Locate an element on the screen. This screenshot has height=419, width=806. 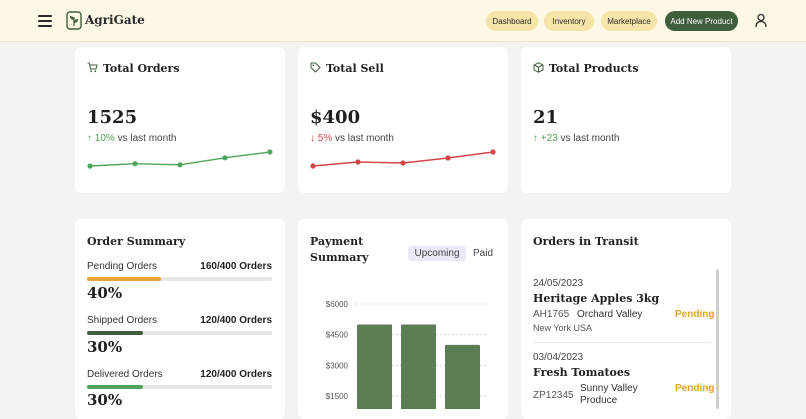
trend-change: +23 is located at coordinates (549, 138).